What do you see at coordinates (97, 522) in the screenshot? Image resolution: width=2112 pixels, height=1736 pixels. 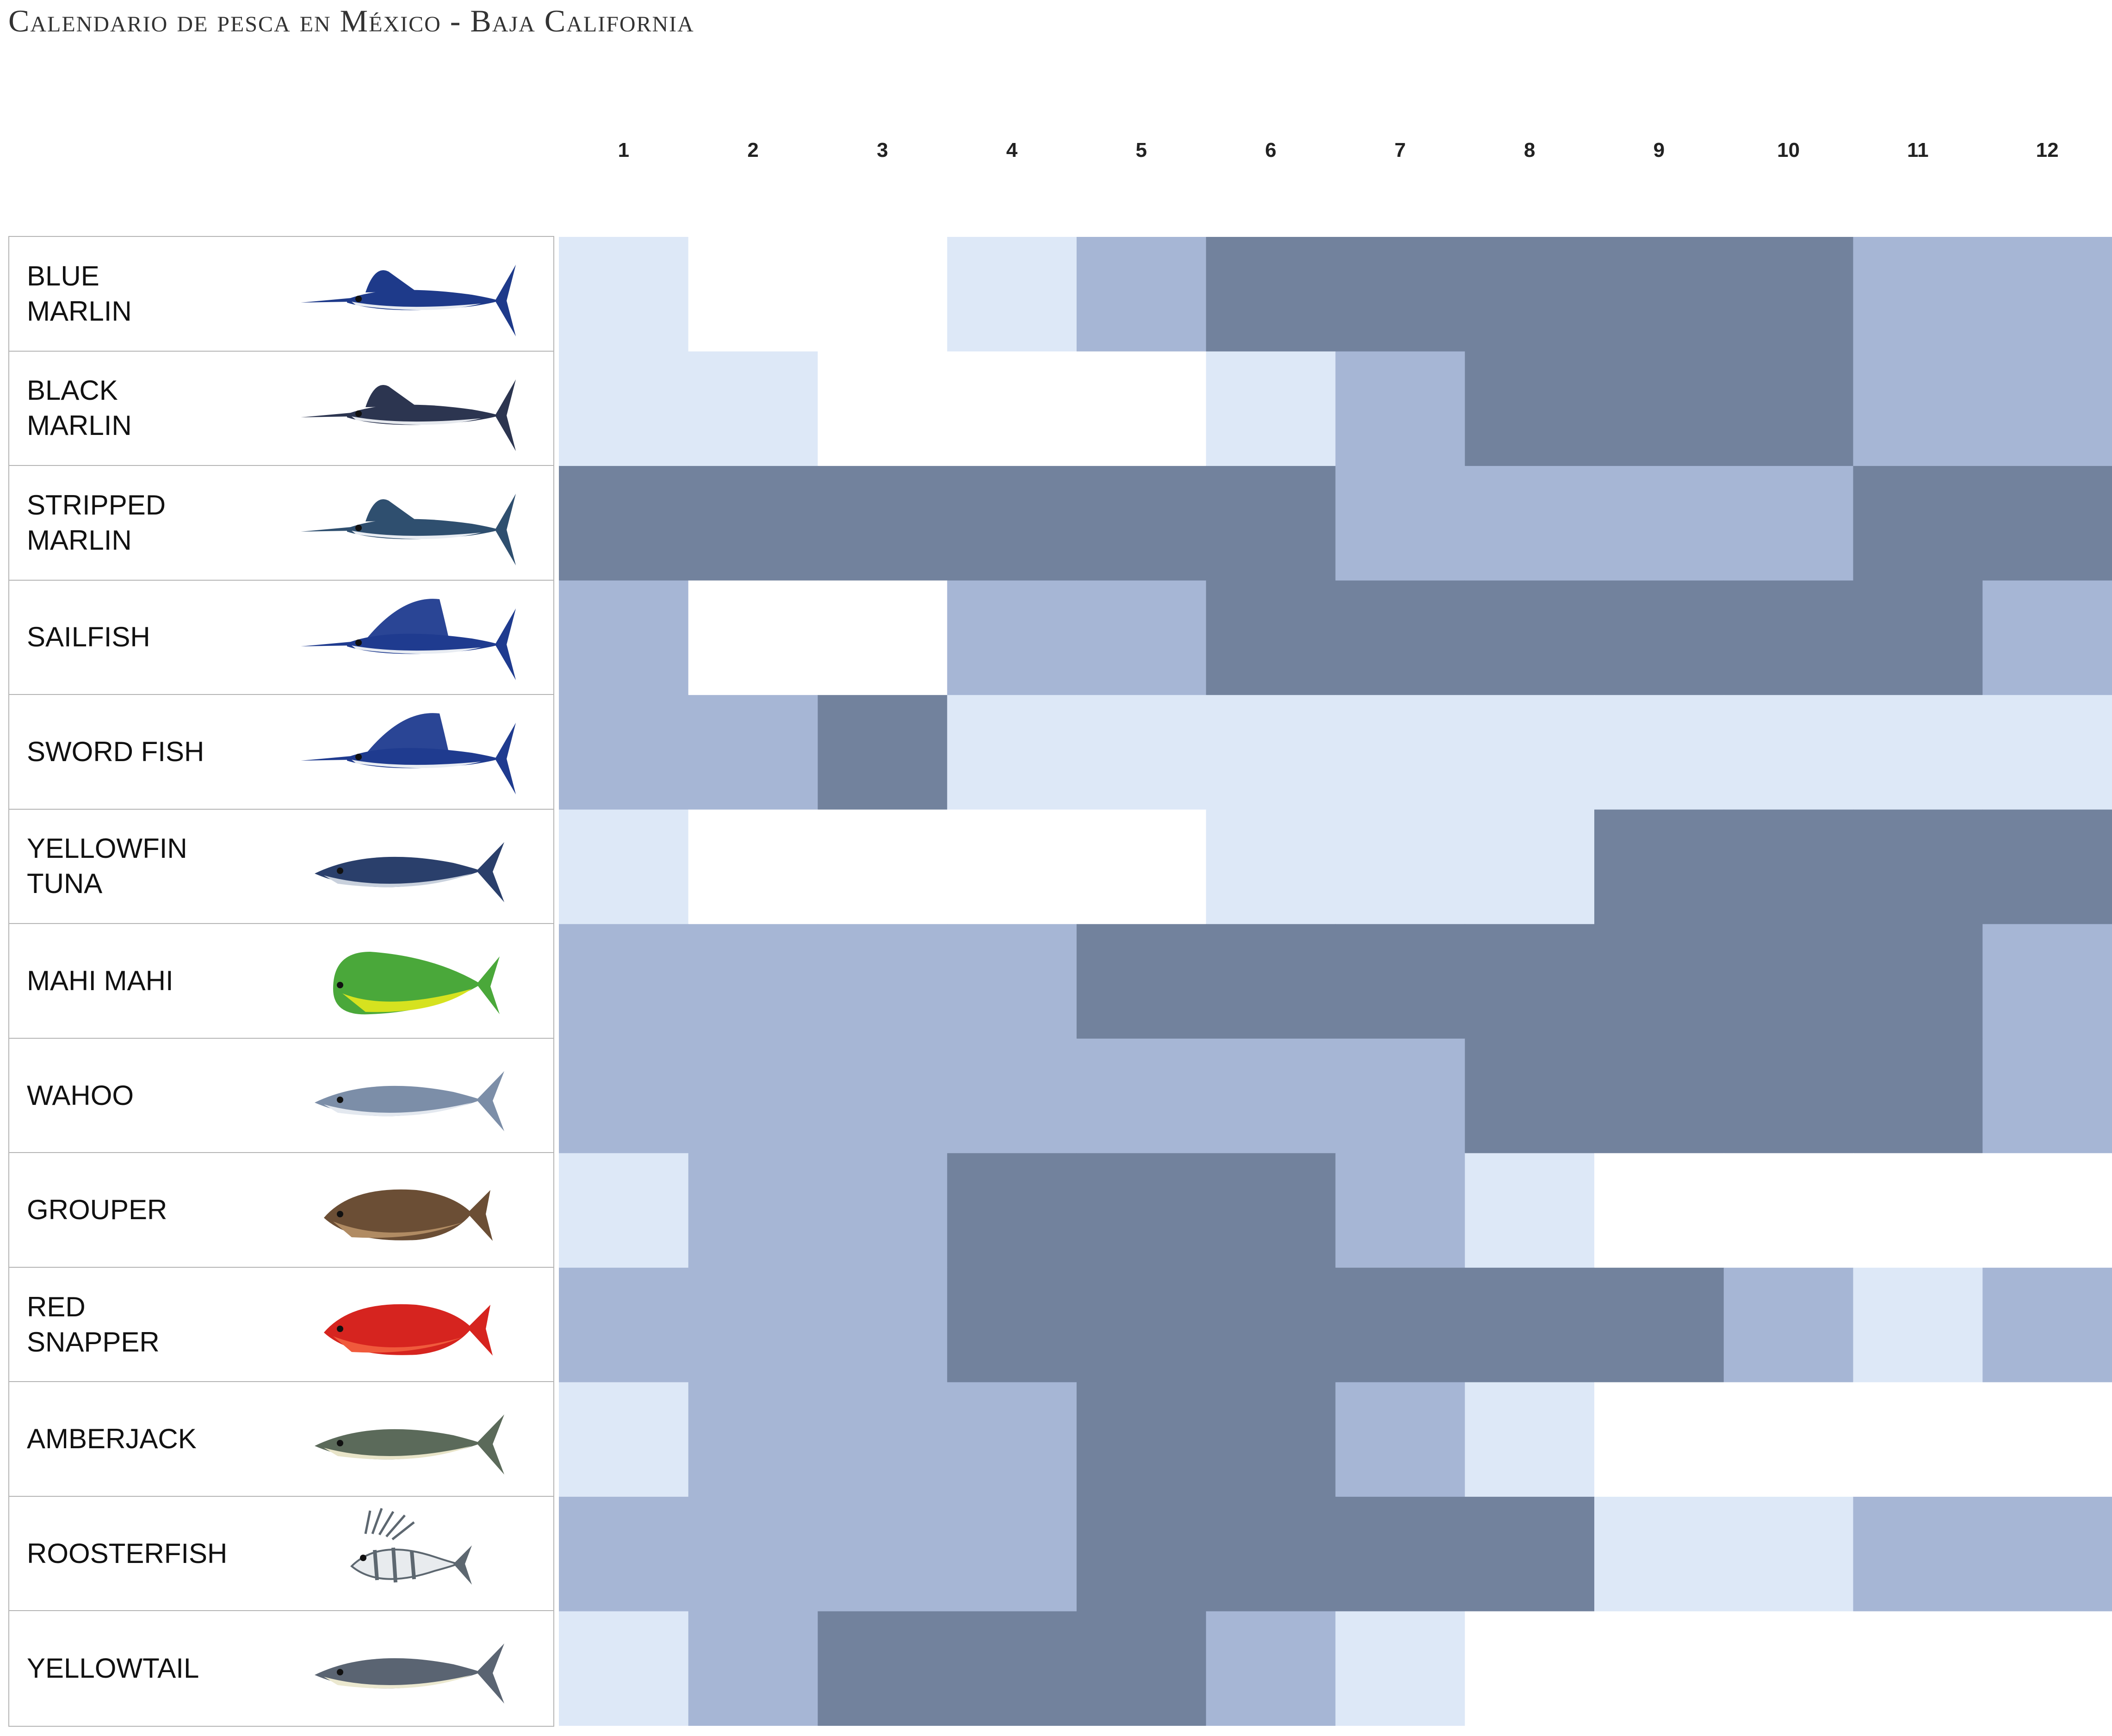 I see `species-label: STRIPPED MARLIN` at bounding box center [97, 522].